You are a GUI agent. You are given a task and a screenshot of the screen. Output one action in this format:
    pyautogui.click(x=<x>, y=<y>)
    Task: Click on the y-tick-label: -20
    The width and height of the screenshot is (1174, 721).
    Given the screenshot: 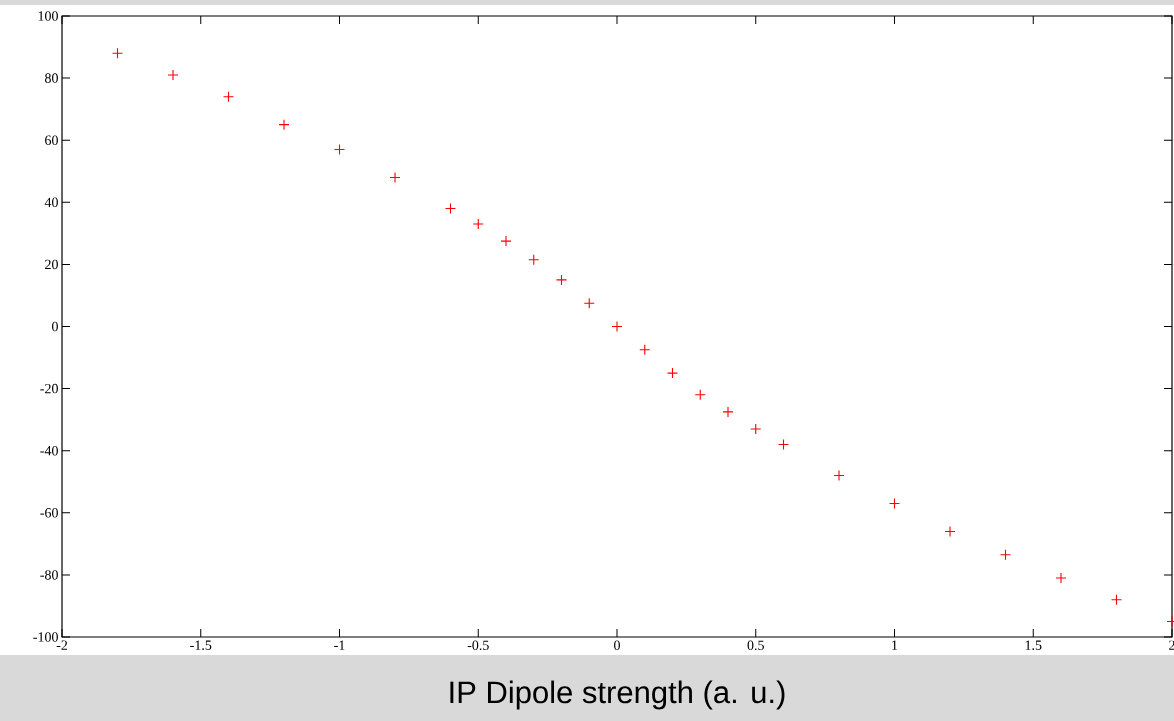 What is the action you would take?
    pyautogui.click(x=49, y=388)
    